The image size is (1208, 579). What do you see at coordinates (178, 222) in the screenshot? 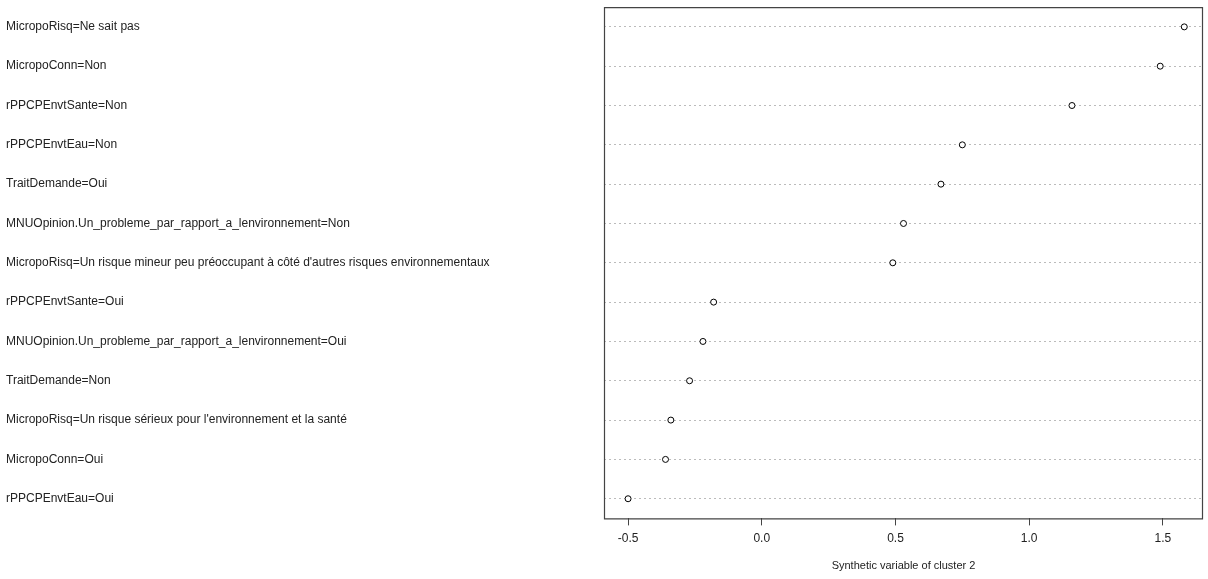
I see `y-tick-label: MNUOpinion.Un_probleme_par_rapport_a_lenvironnement=Non` at bounding box center [178, 222].